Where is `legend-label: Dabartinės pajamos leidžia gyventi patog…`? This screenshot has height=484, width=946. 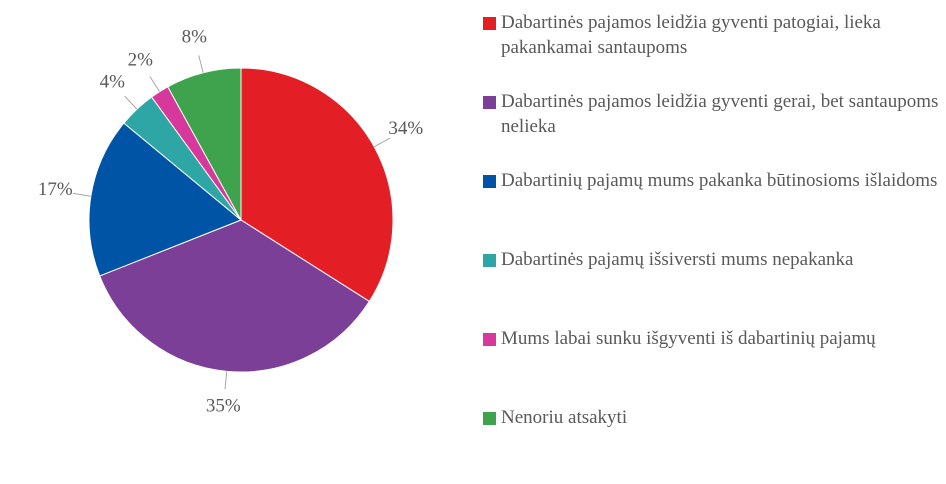 legend-label: Dabartinės pajamos leidžia gyventi patog… is located at coordinates (691, 35).